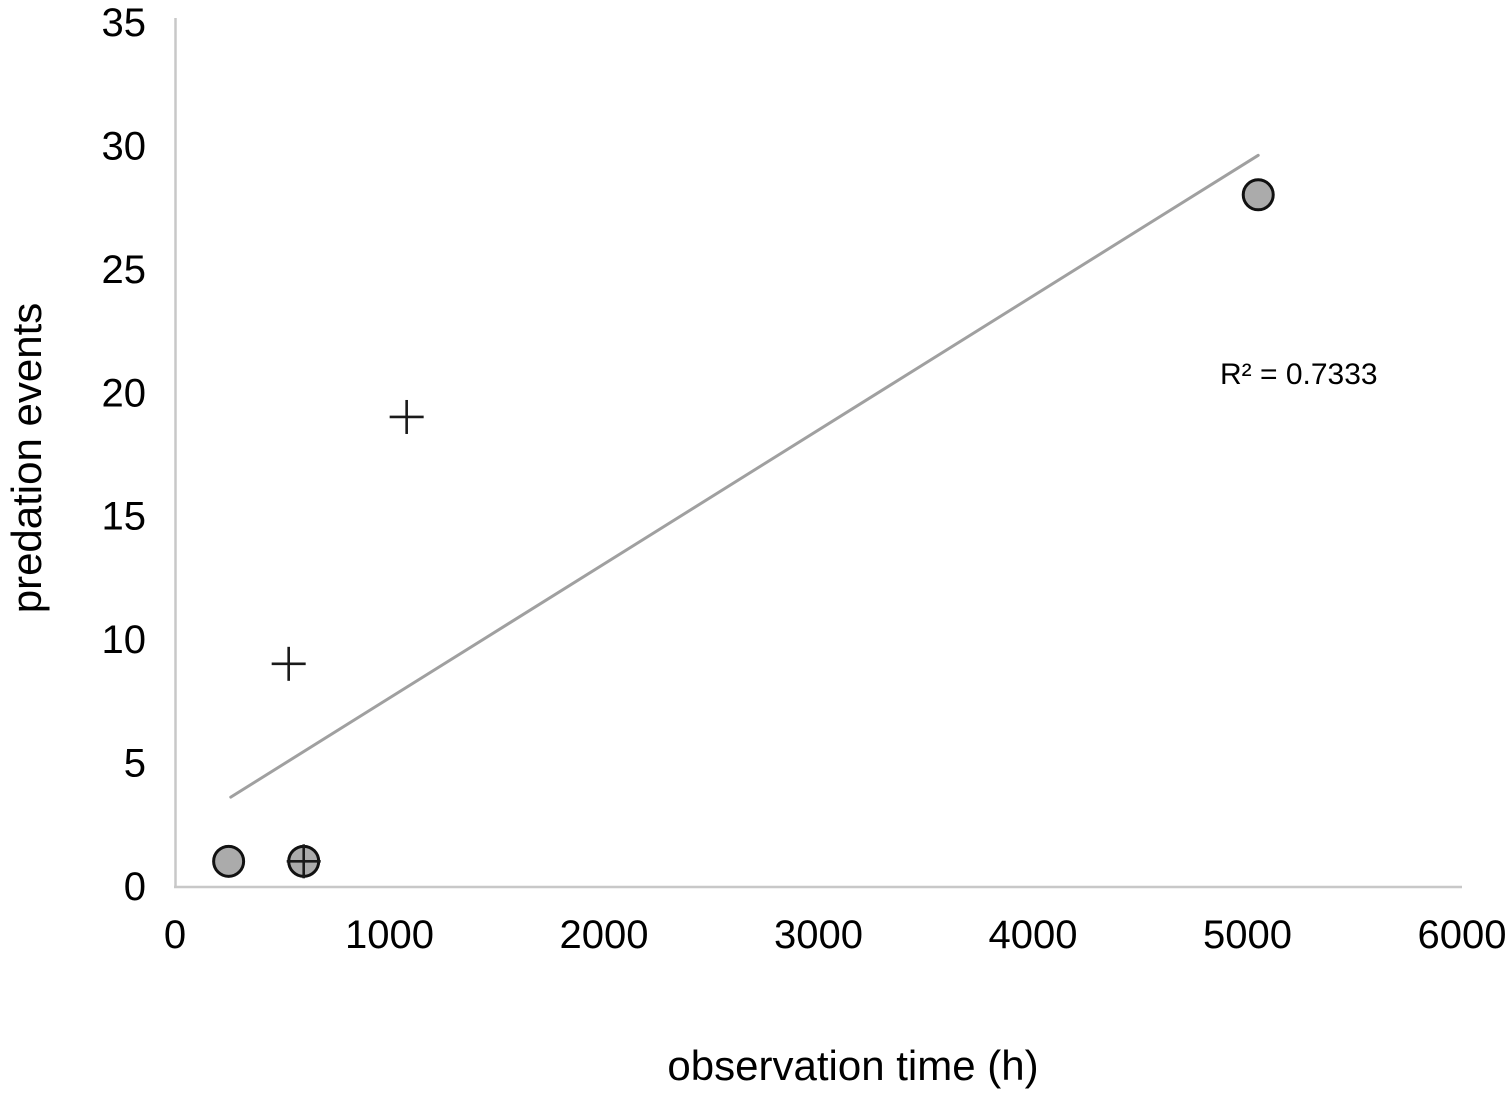  Describe the element at coordinates (1462, 935) in the screenshot. I see `x-tick-label: 6000` at that location.